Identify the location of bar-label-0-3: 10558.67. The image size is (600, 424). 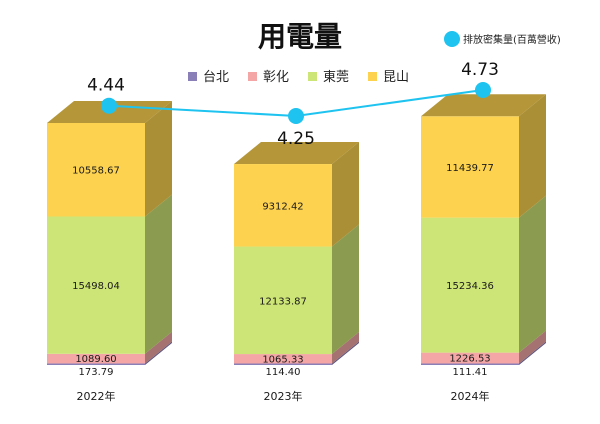
(96, 171).